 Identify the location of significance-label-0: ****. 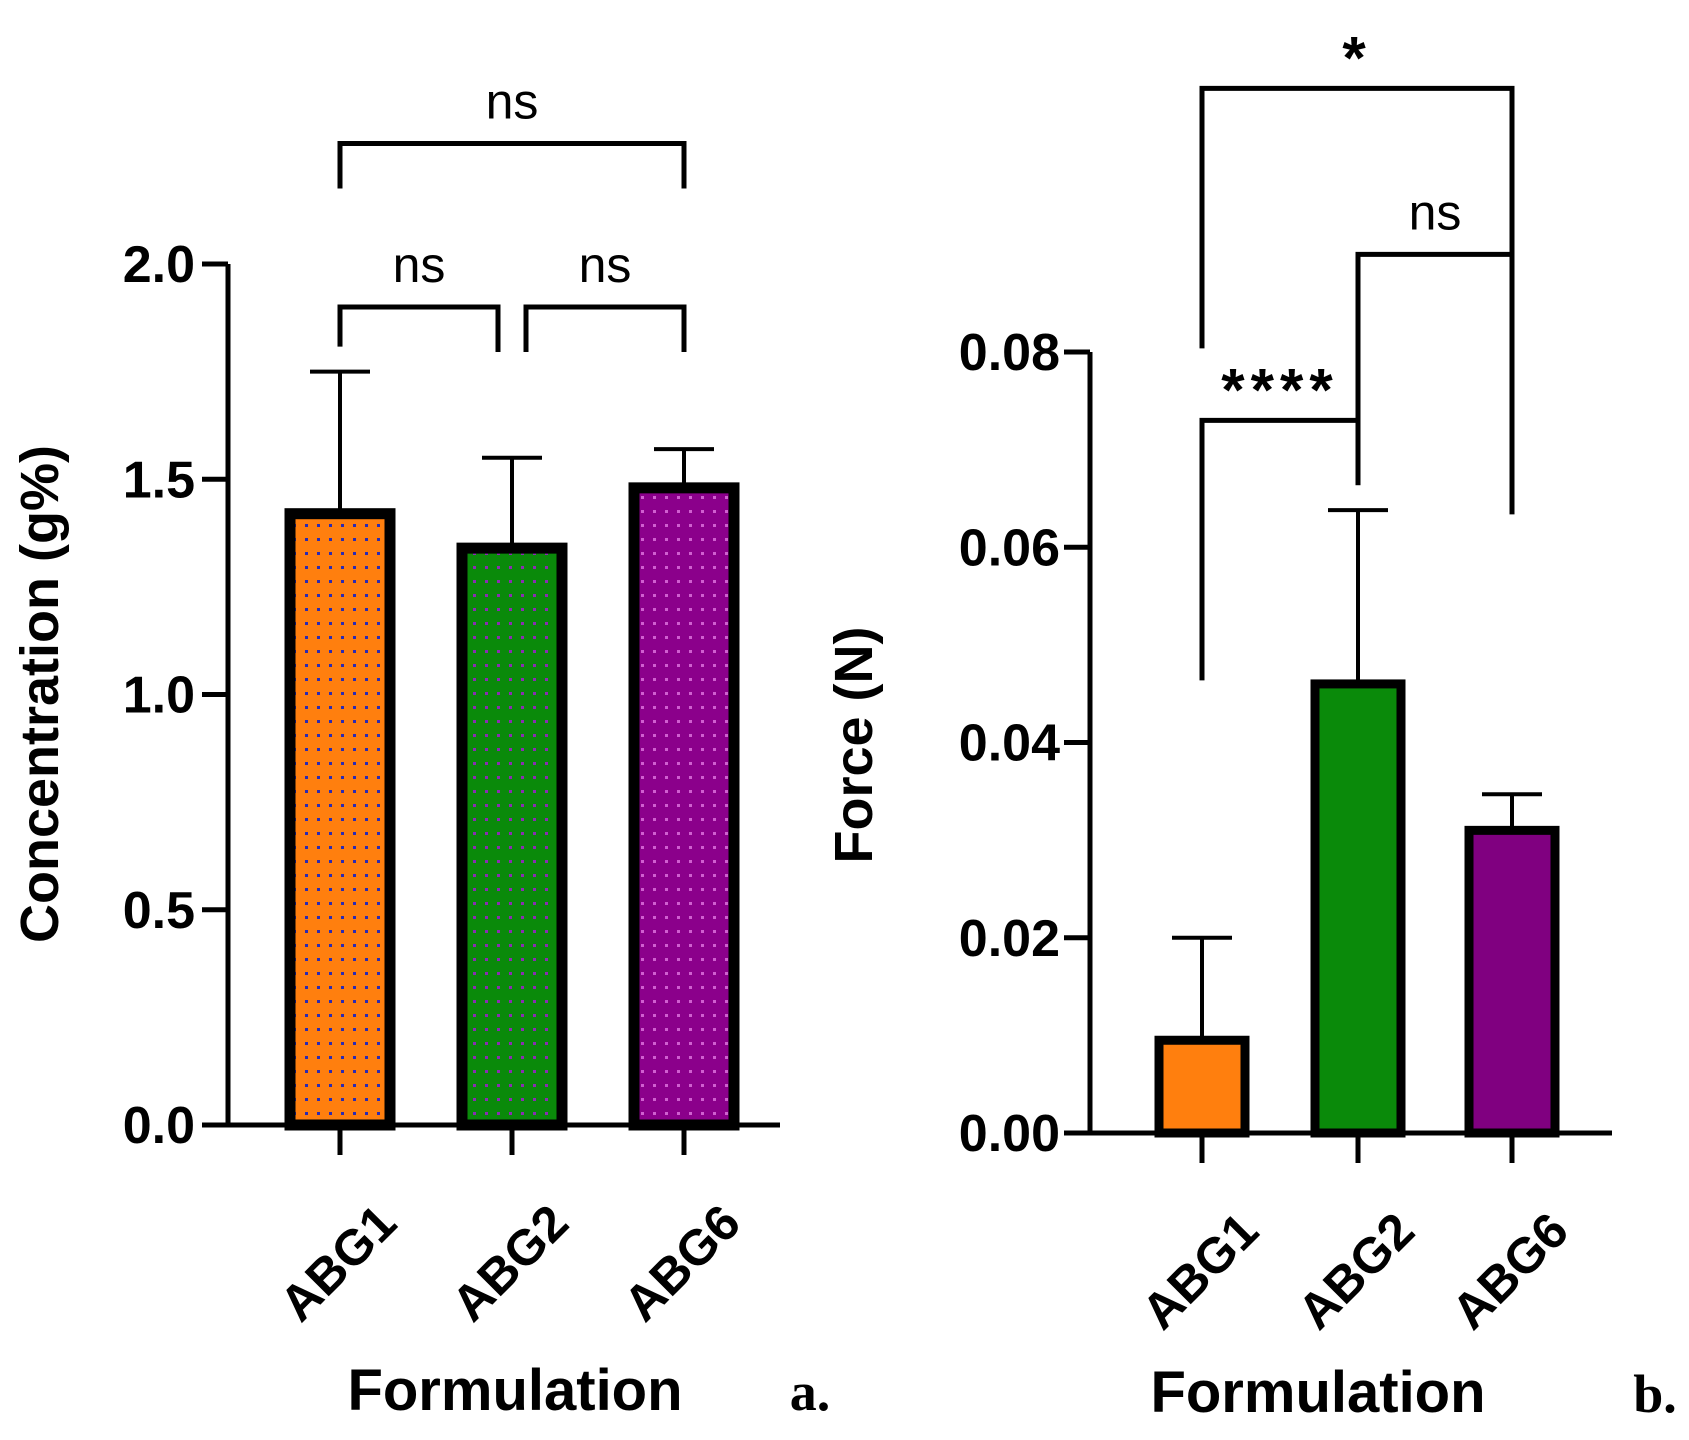
(1279, 389).